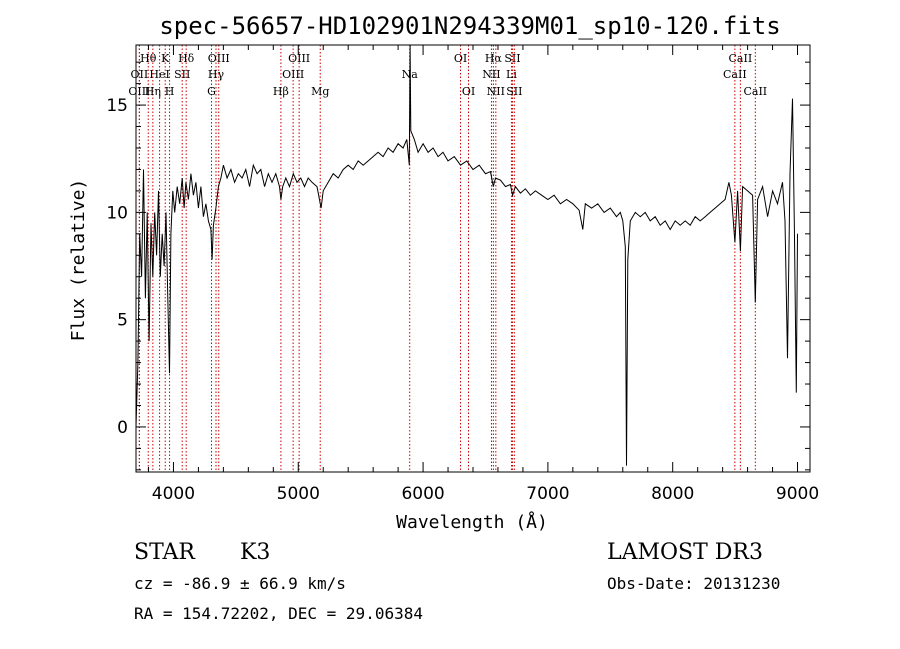 The image size is (900, 649). What do you see at coordinates (117, 213) in the screenshot?
I see `y-tick-label: 10` at bounding box center [117, 213].